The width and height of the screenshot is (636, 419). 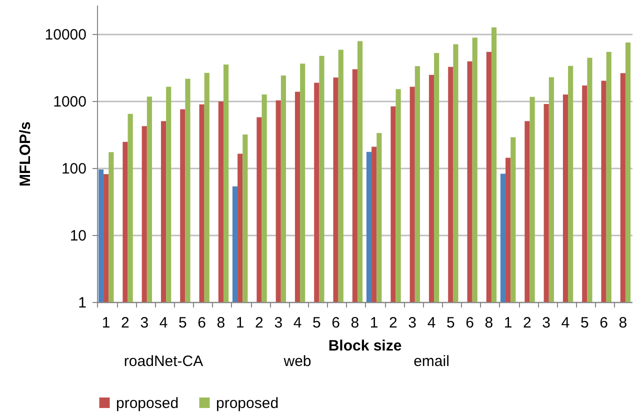 I want to click on y-tick-label: 1000, so click(x=69, y=101).